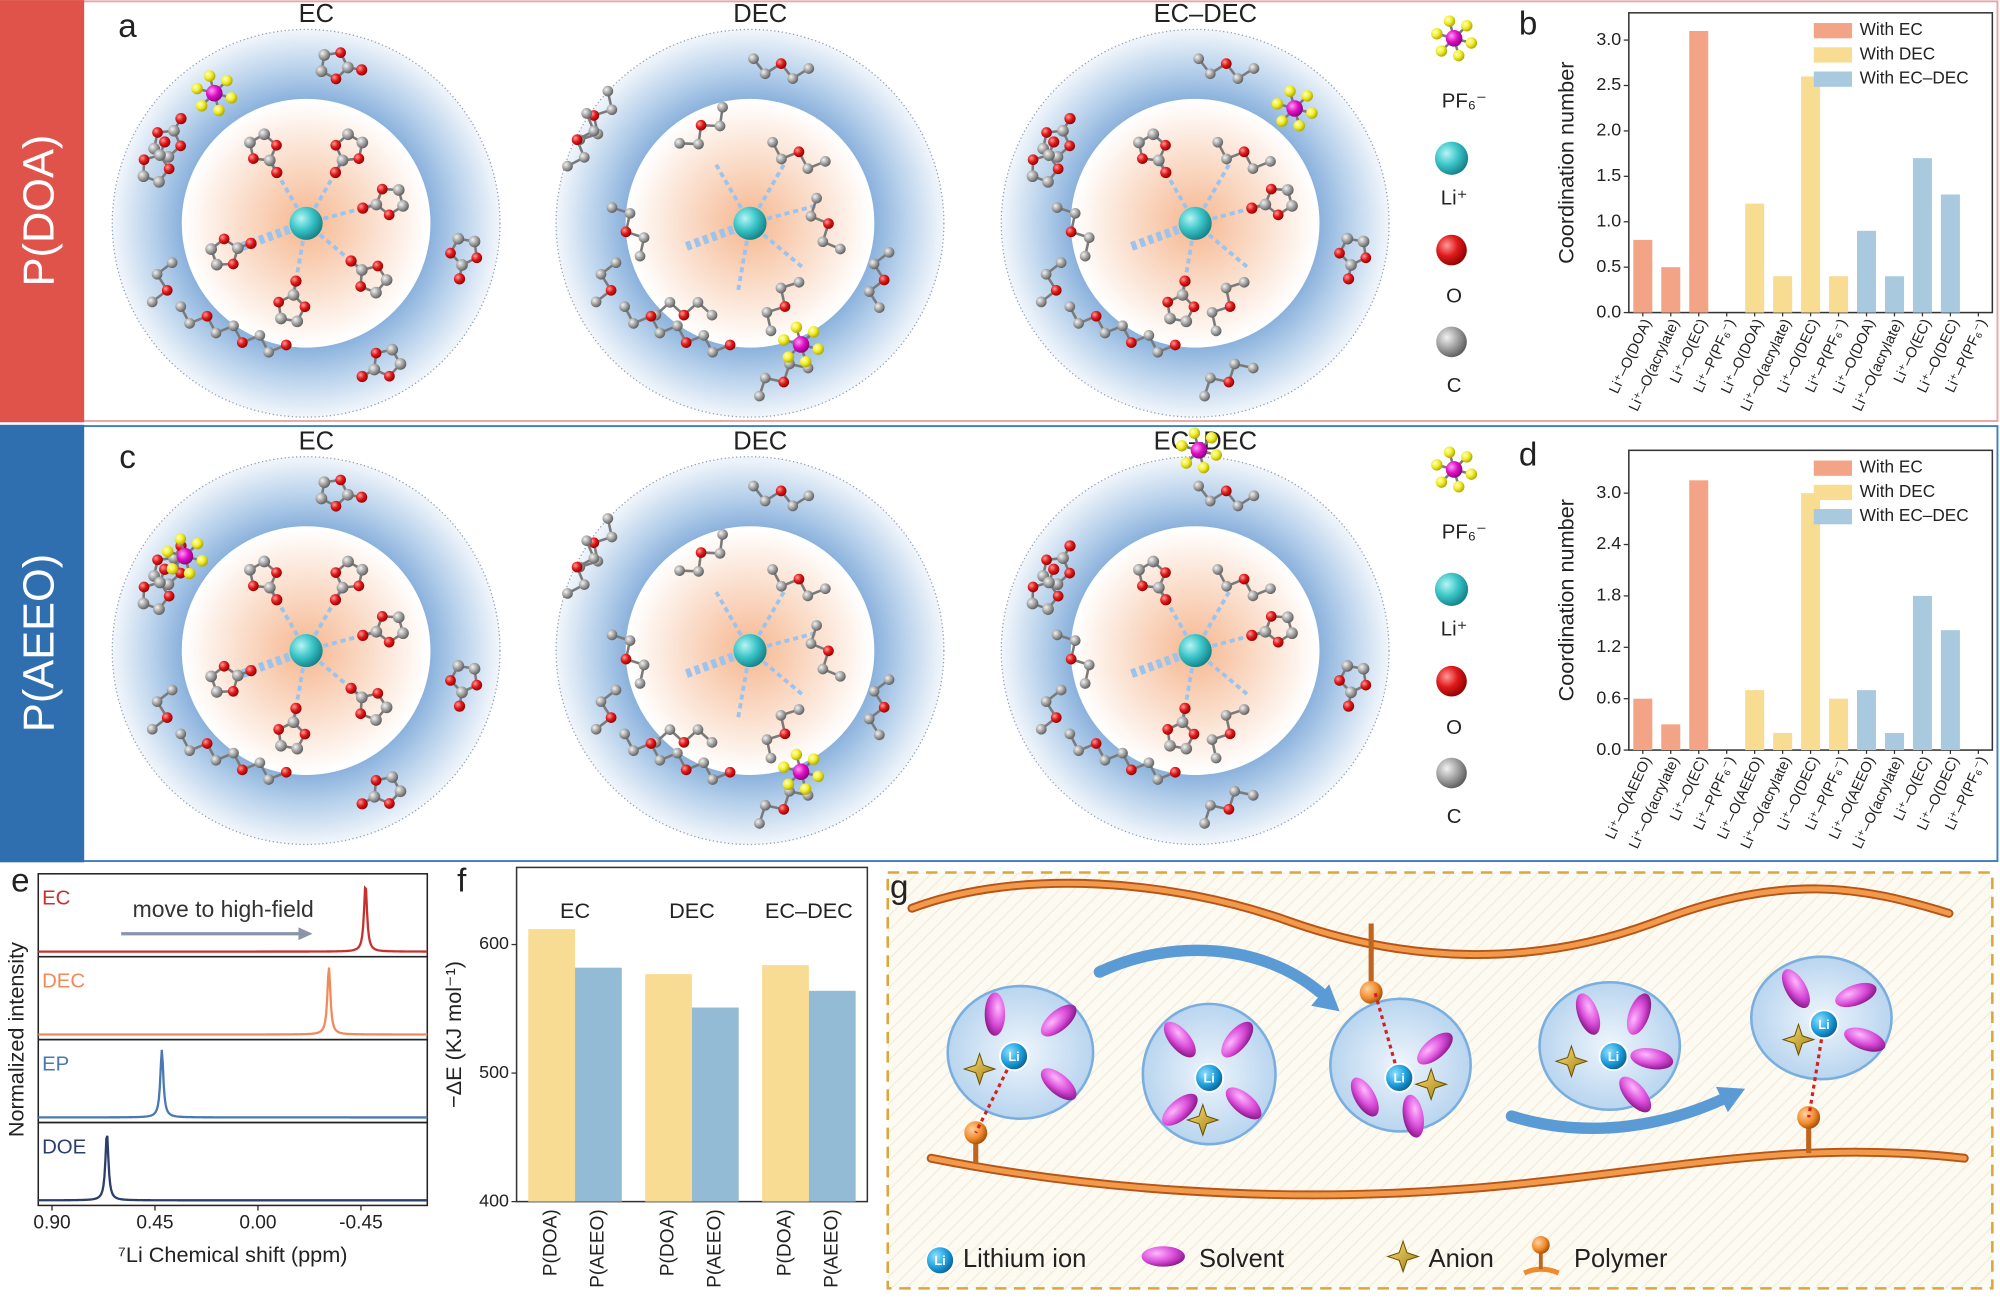 The height and width of the screenshot is (1305, 2000). I want to click on legend-label: Solvent, so click(1241, 1259).